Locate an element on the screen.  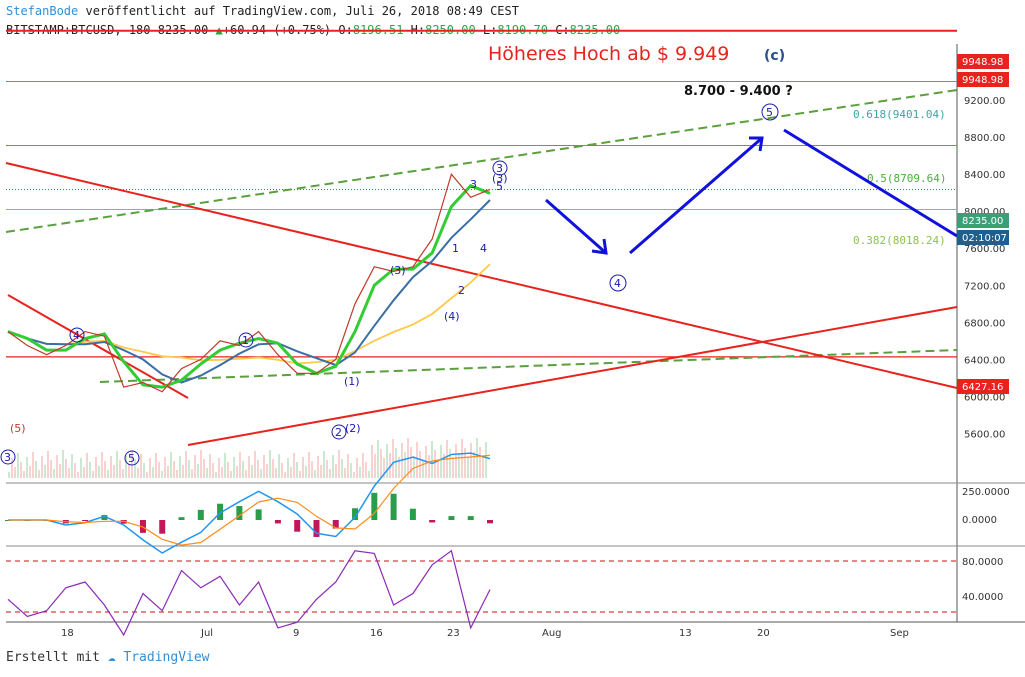
fib-0618-label: 0.618(9401.04) is located at coordinates (899, 114).